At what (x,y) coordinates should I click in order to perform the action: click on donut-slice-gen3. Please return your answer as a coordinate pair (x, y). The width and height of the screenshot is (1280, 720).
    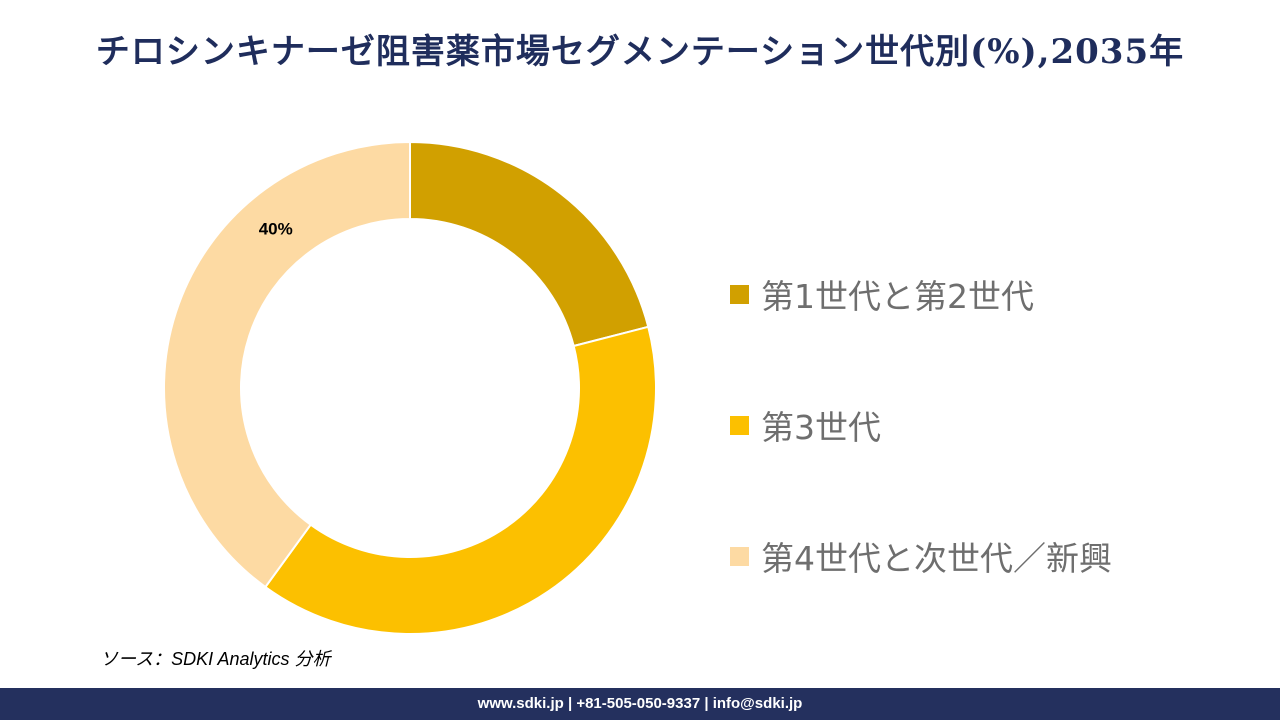
    Looking at the image, I should click on (460, 480).